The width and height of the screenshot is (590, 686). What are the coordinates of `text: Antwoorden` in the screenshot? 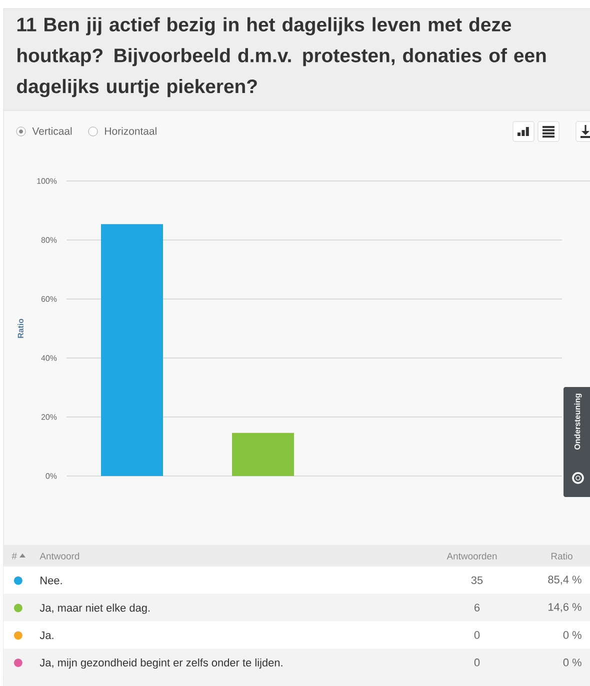 It's located at (471, 556).